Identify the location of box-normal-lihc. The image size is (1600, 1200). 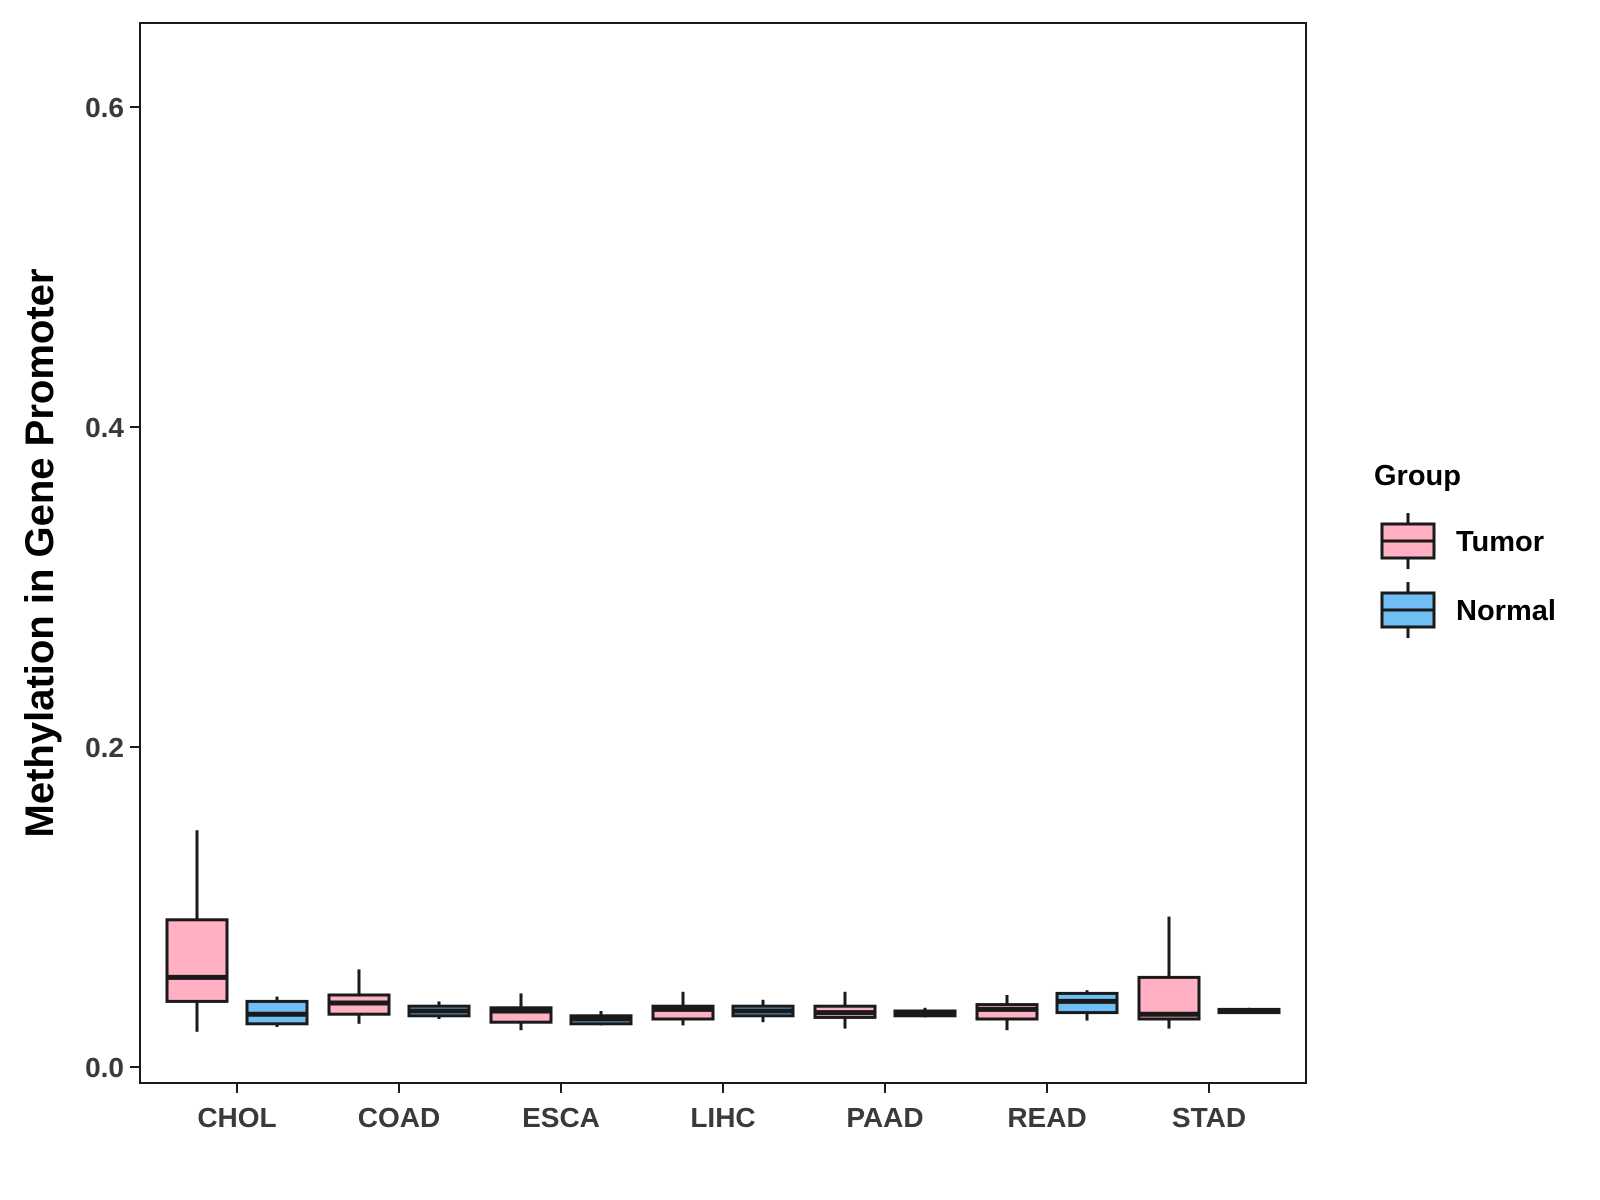
(763, 1011).